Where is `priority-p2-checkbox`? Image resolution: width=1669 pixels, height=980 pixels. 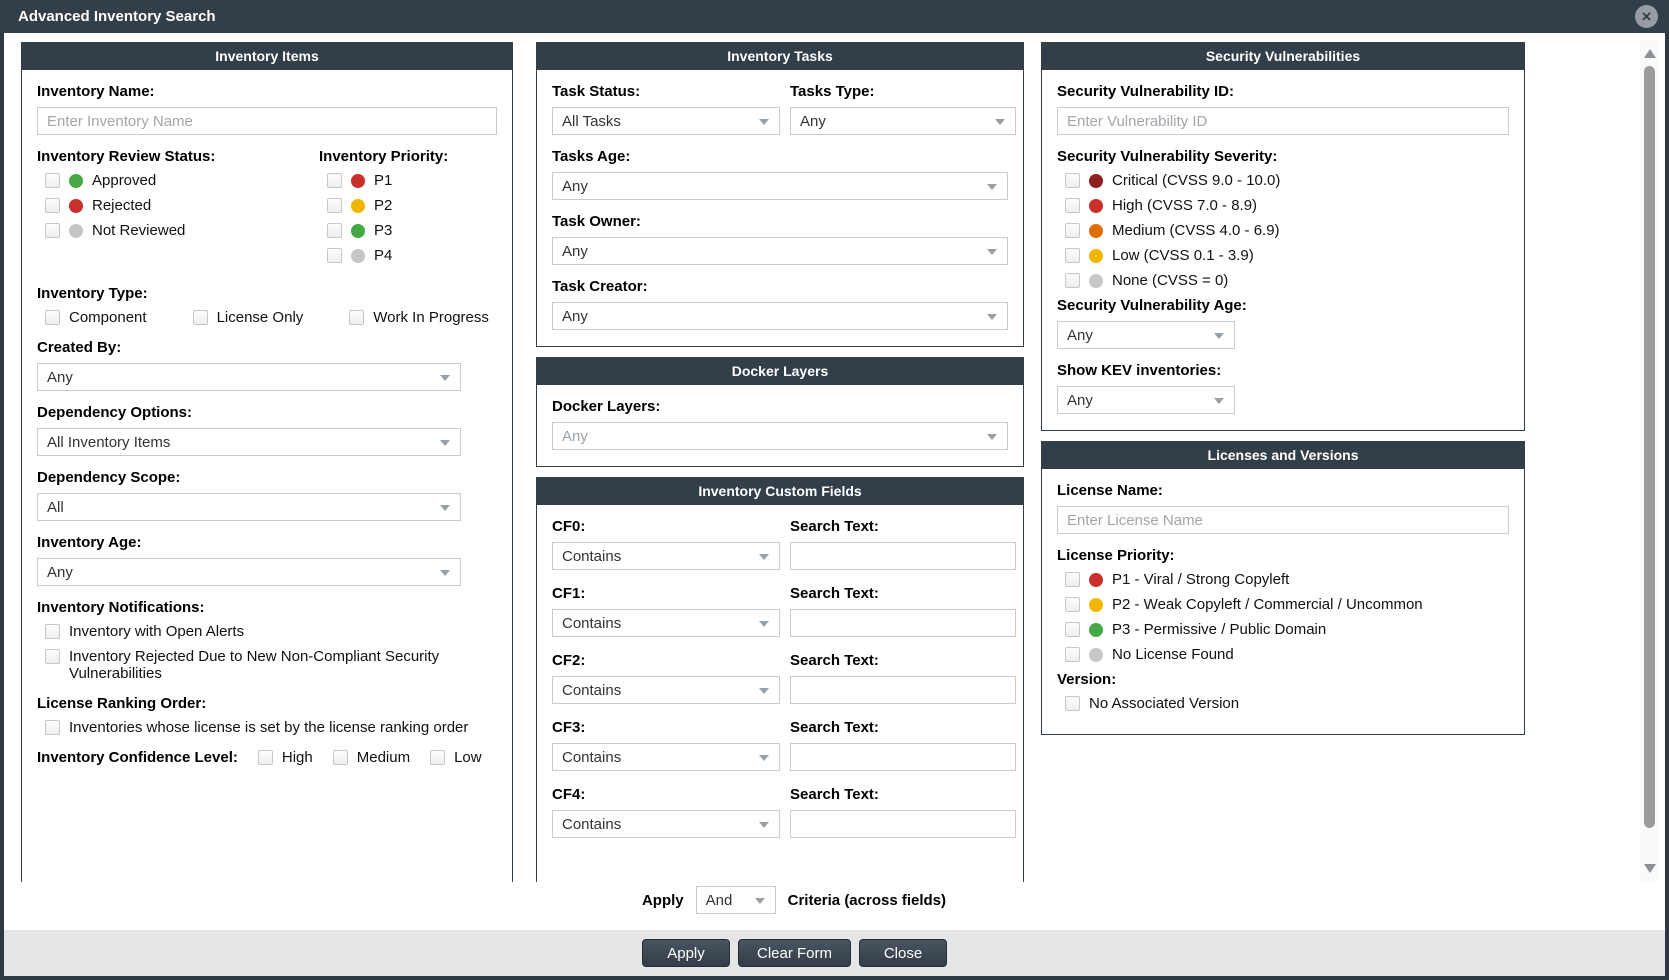 priority-p2-checkbox is located at coordinates (334, 205).